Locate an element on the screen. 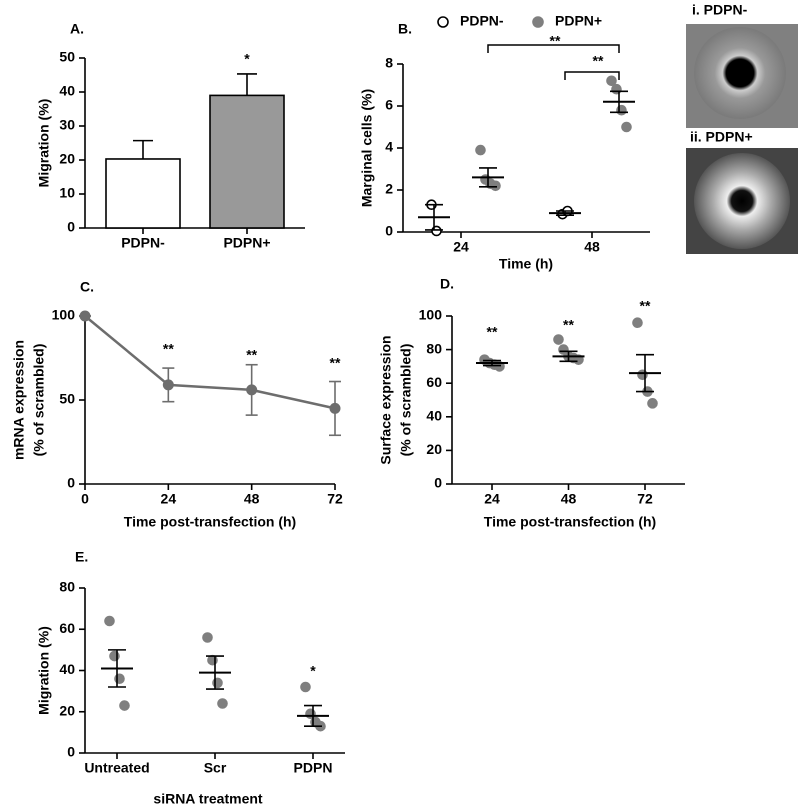 Image resolution: width=799 pixels, height=810 pixels. x-tick-label: PDPN is located at coordinates (313, 768).